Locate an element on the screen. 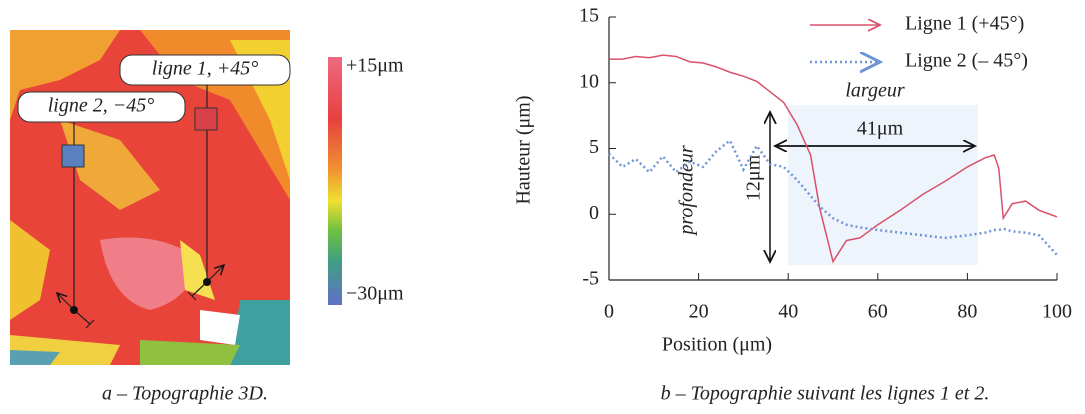 Image resolution: width=1085 pixels, height=414 pixels. colorbar-label: −30μm is located at coordinates (375, 294).